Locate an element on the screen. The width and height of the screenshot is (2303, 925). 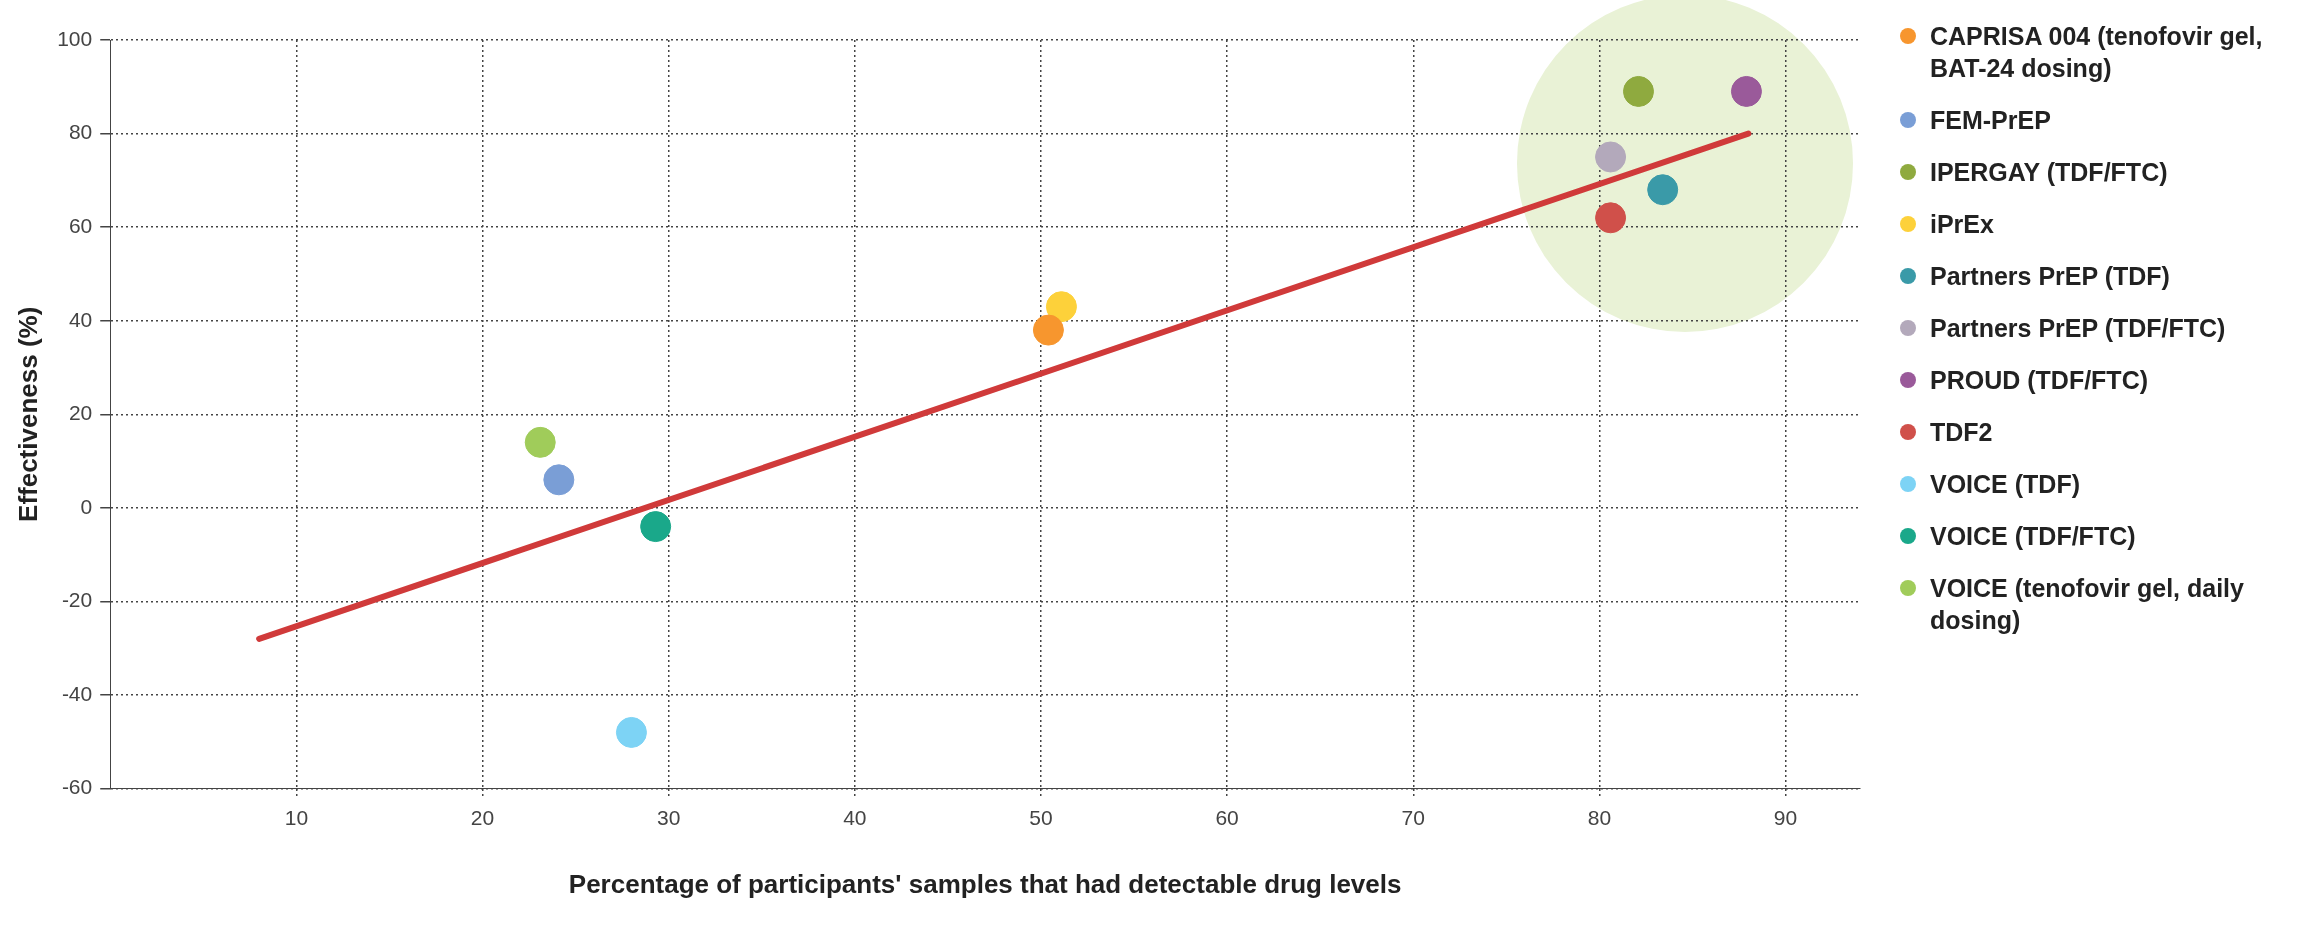
y-tick-label: 100 is located at coordinates (75, 38).